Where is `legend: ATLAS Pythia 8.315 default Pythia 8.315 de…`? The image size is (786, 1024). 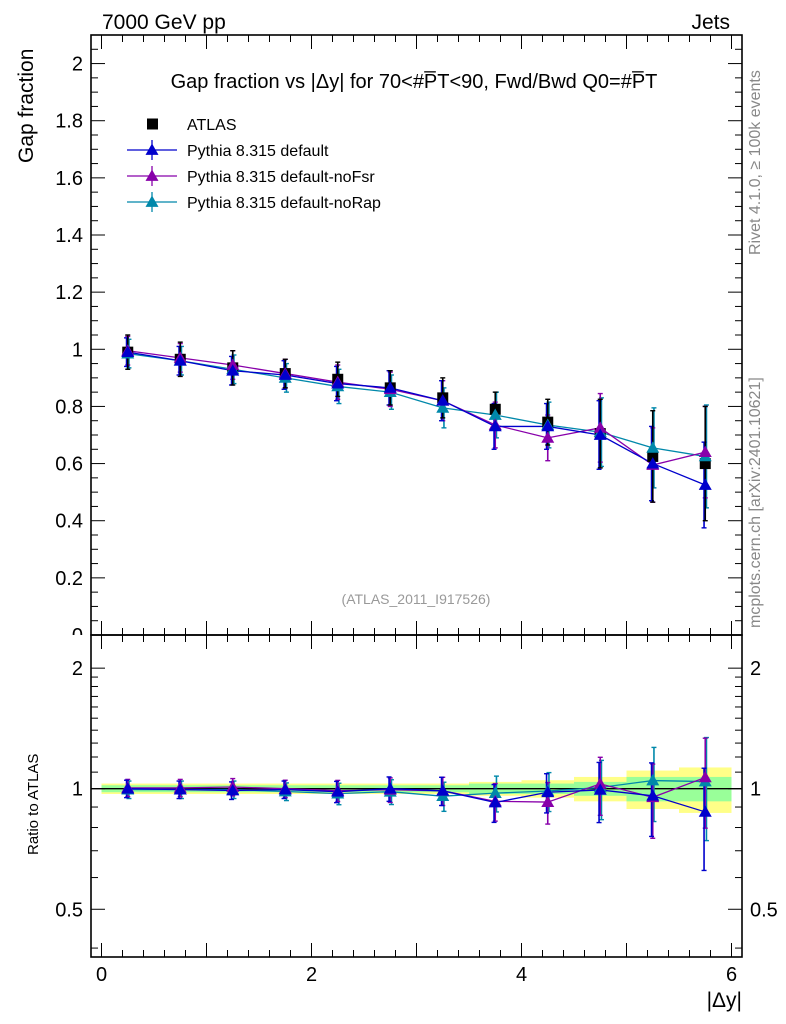 legend: ATLAS Pythia 8.315 default Pythia 8.315 de… is located at coordinates (254, 164).